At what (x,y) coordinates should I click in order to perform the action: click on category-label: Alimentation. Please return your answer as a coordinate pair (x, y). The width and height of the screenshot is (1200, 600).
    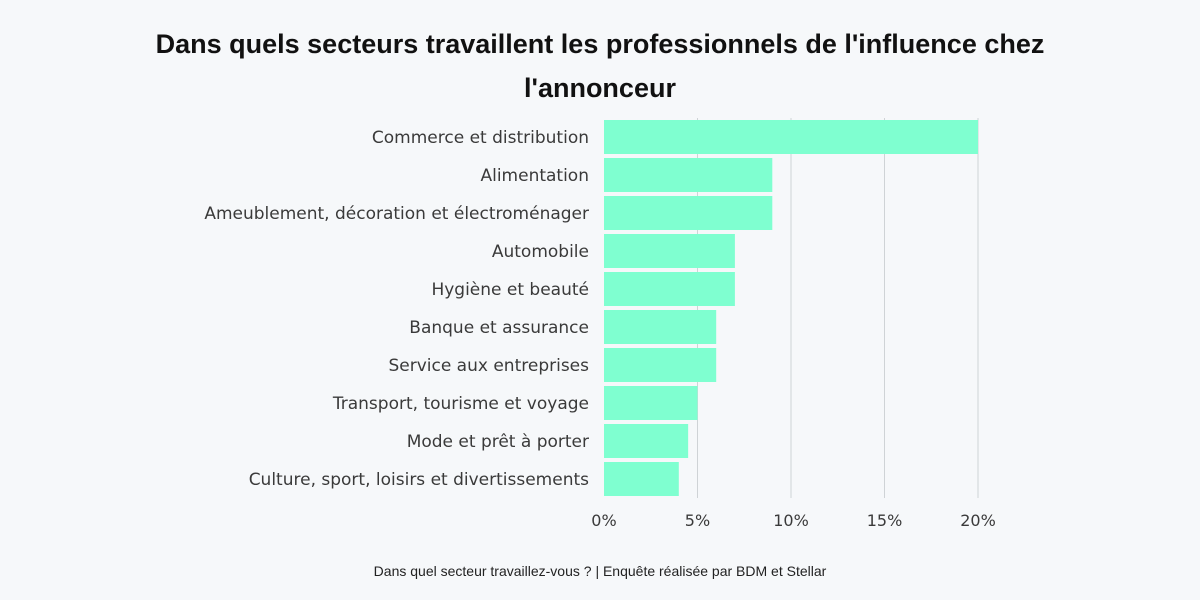
    Looking at the image, I should click on (534, 176).